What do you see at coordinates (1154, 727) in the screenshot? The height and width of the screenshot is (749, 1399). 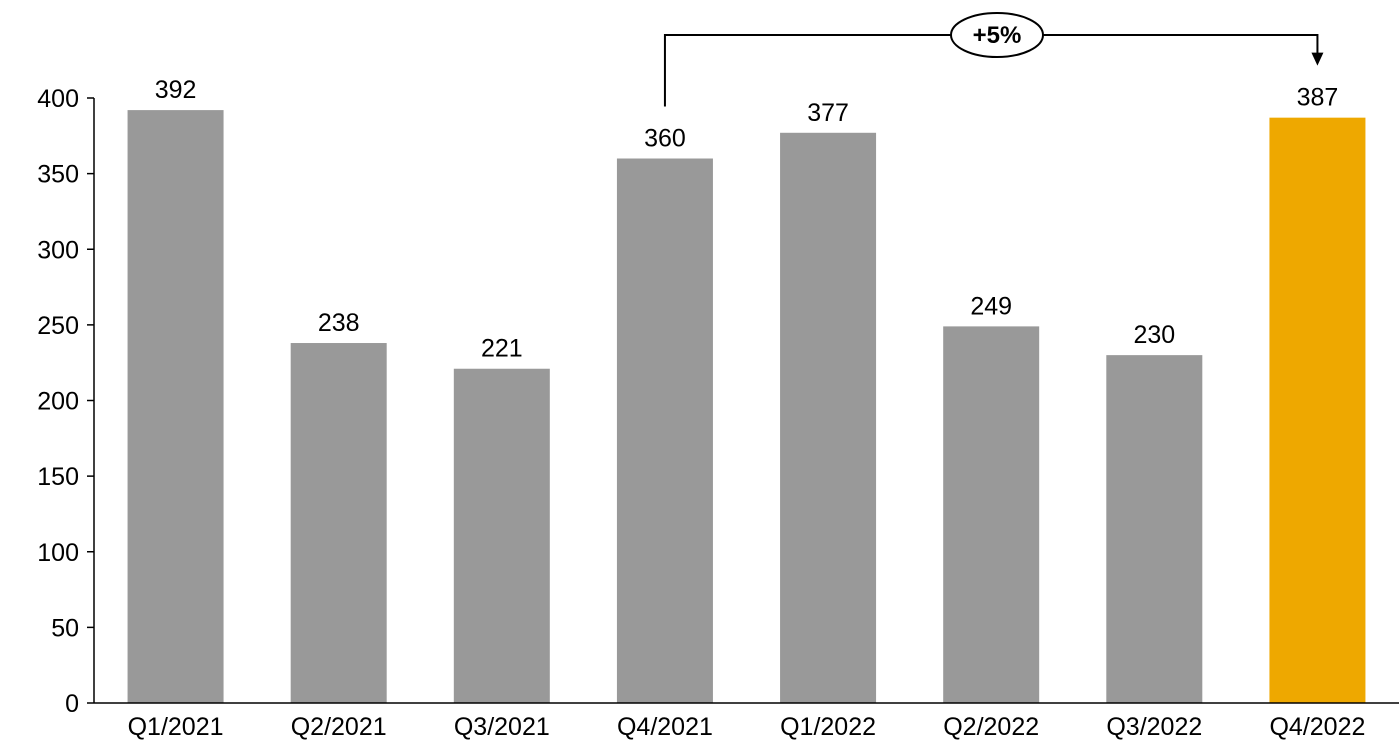 I see `x-category-label: Q3/2022` at bounding box center [1154, 727].